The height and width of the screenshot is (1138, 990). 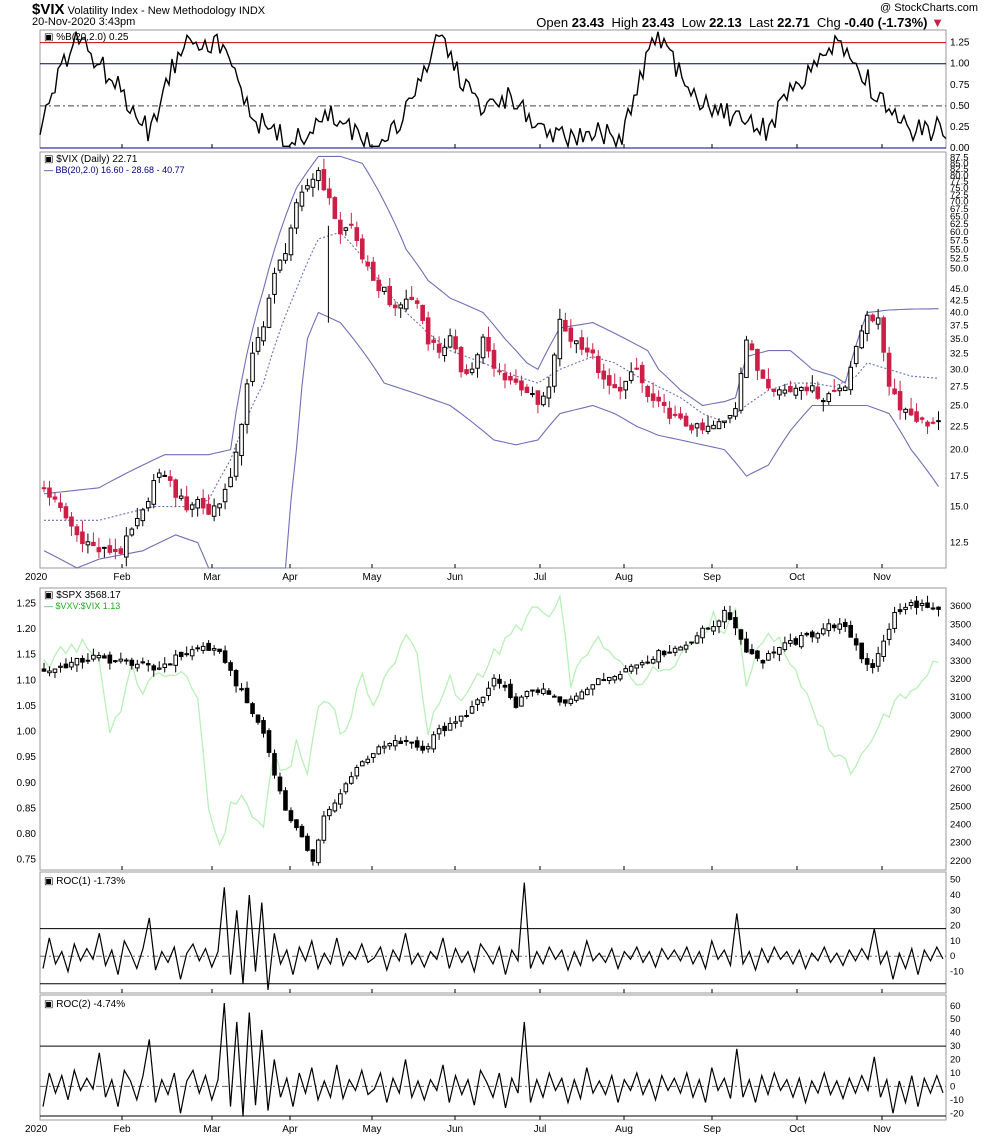 What do you see at coordinates (959, 450) in the screenshot?
I see `y-tick-label: 20.0` at bounding box center [959, 450].